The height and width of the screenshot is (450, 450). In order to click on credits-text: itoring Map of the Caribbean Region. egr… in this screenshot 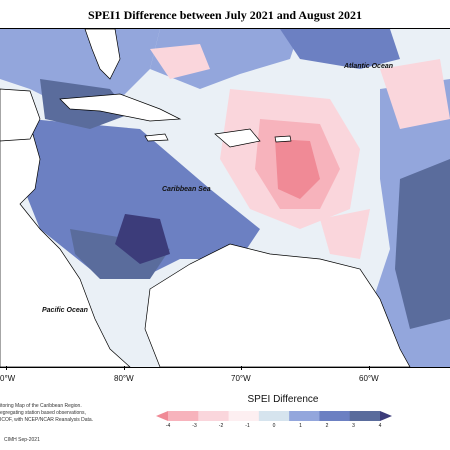, I will do `click(60, 413)`.